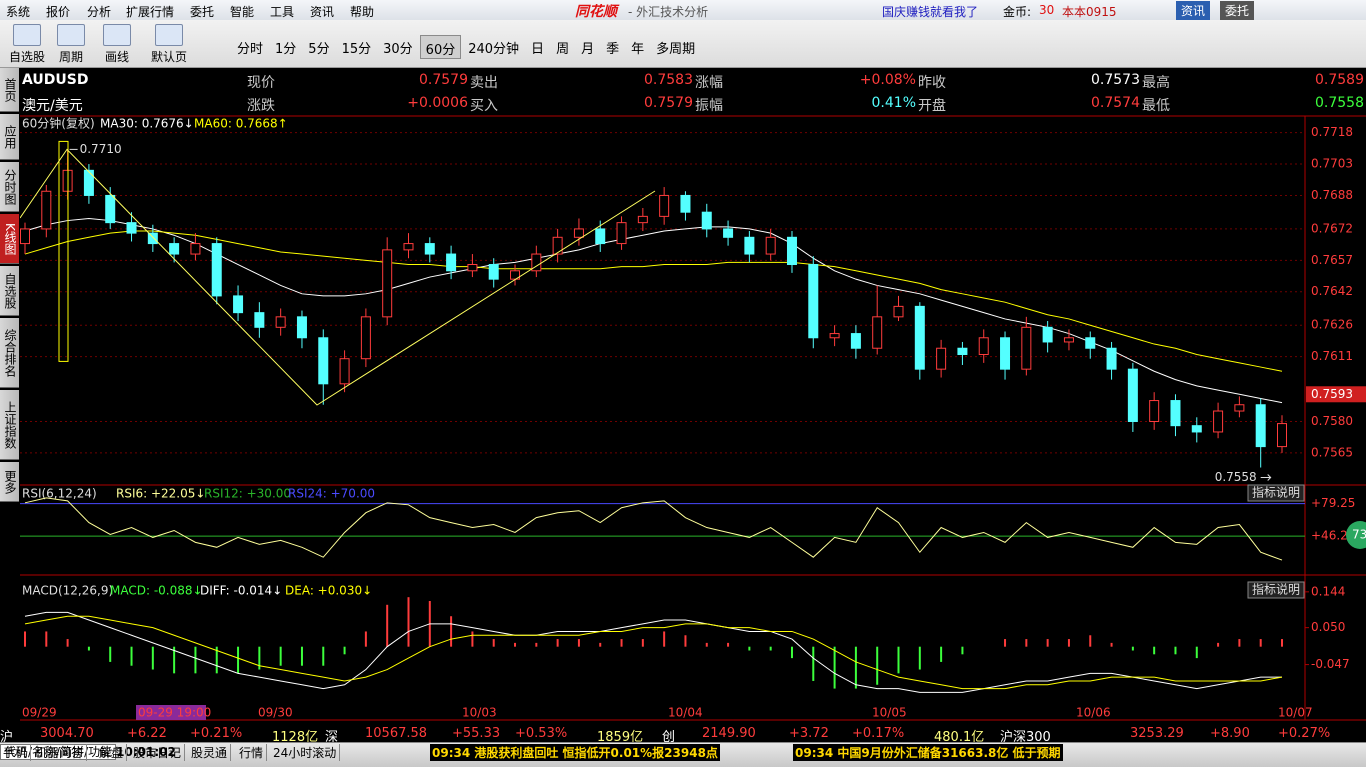  What do you see at coordinates (356, 49) in the screenshot?
I see `period-button: 15分` at bounding box center [356, 49].